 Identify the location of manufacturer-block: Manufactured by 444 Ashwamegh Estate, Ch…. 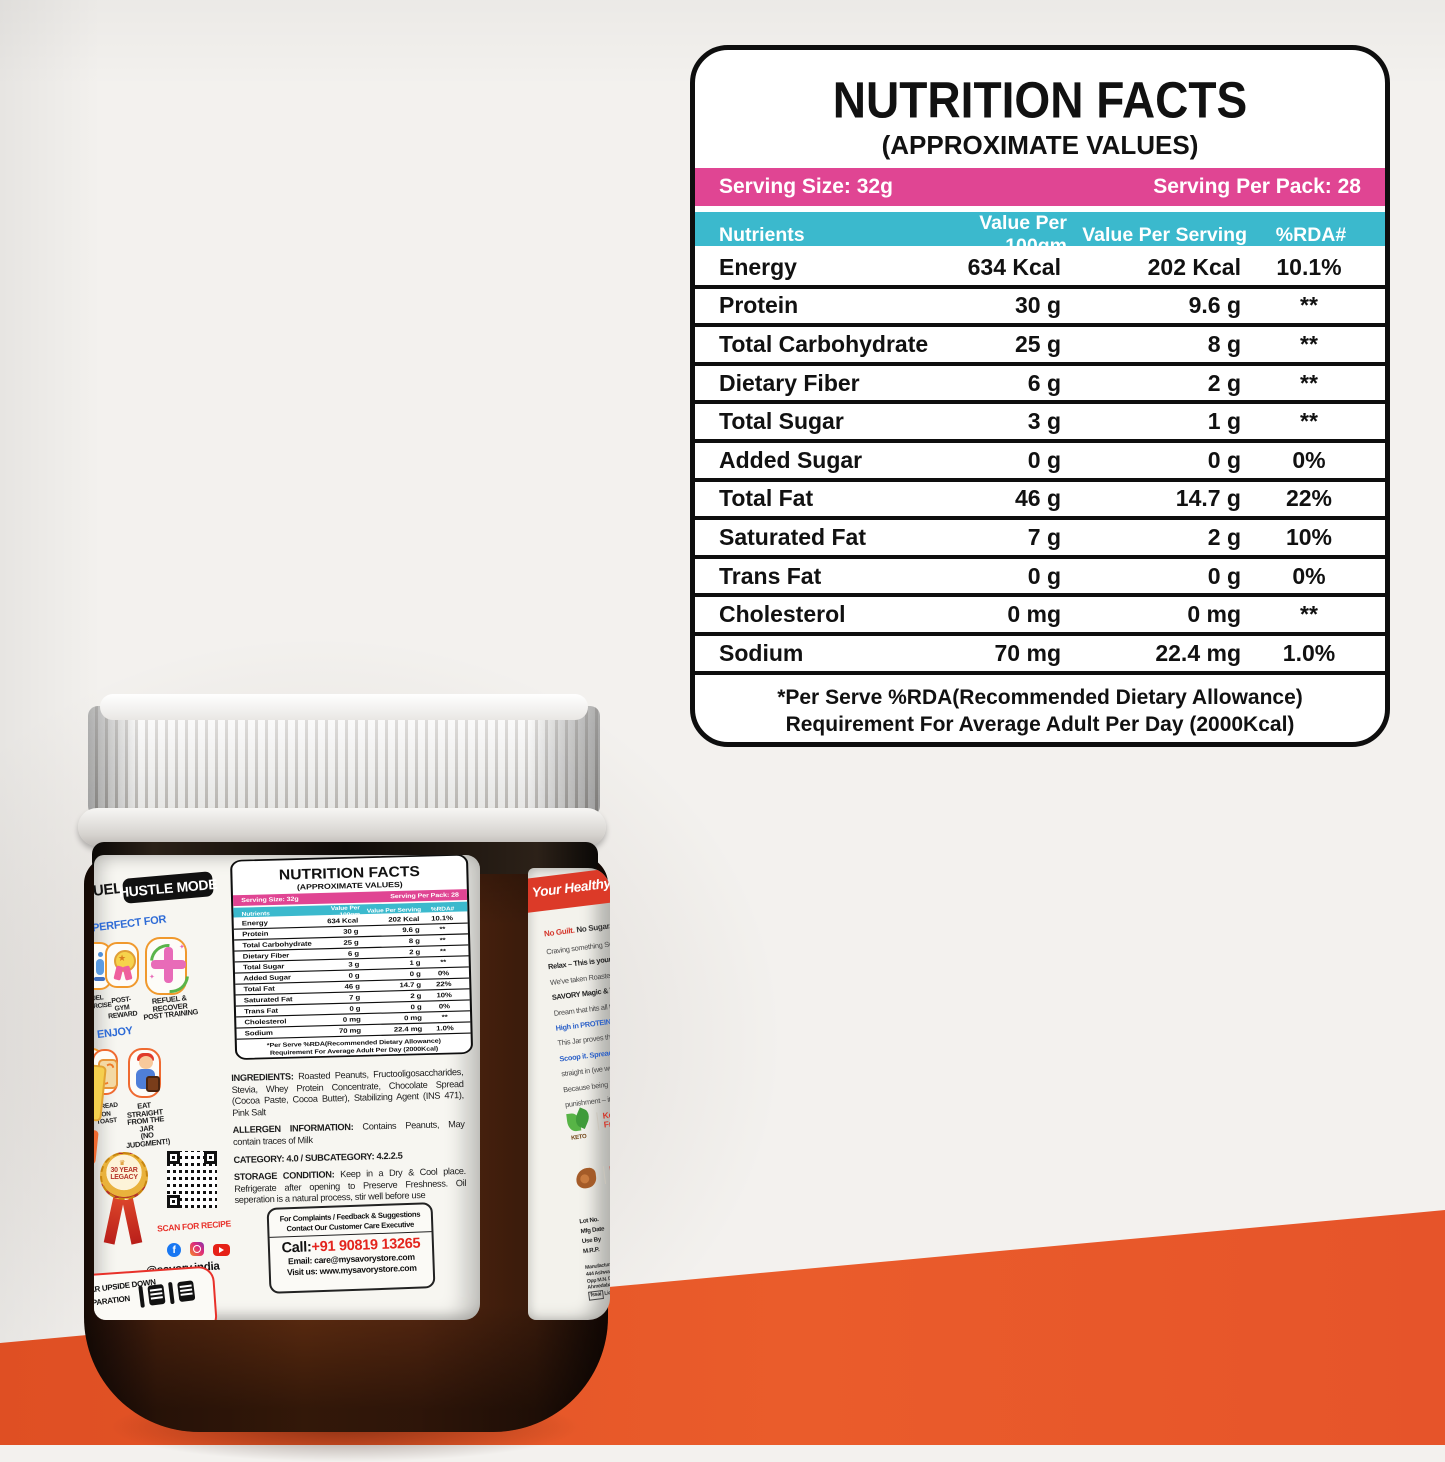
(597, 1278).